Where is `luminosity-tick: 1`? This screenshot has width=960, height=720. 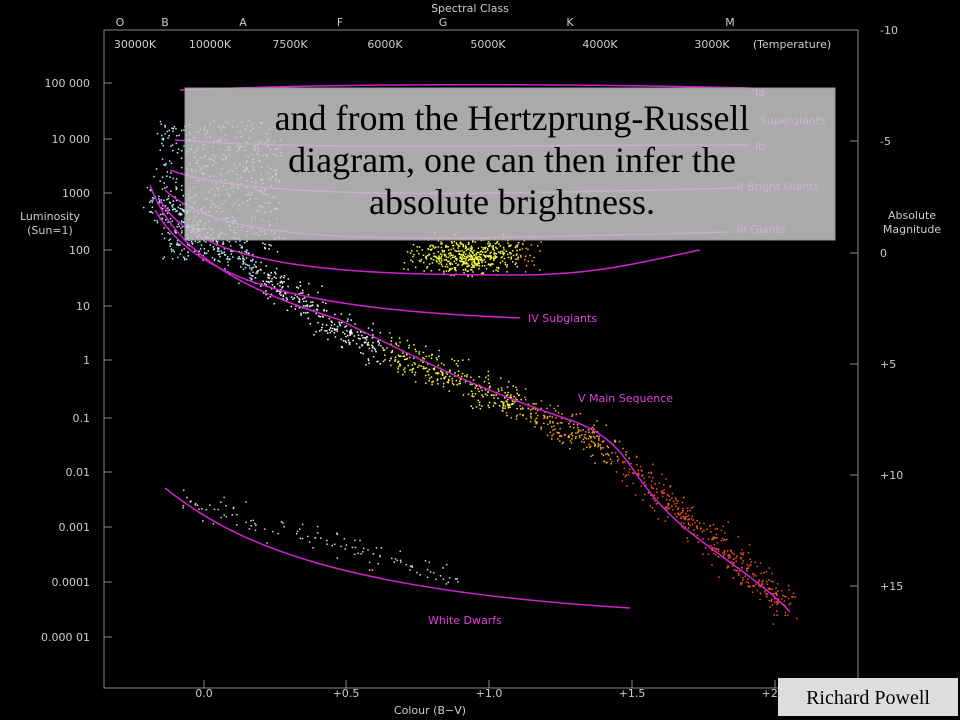 luminosity-tick: 1 is located at coordinates (86, 360).